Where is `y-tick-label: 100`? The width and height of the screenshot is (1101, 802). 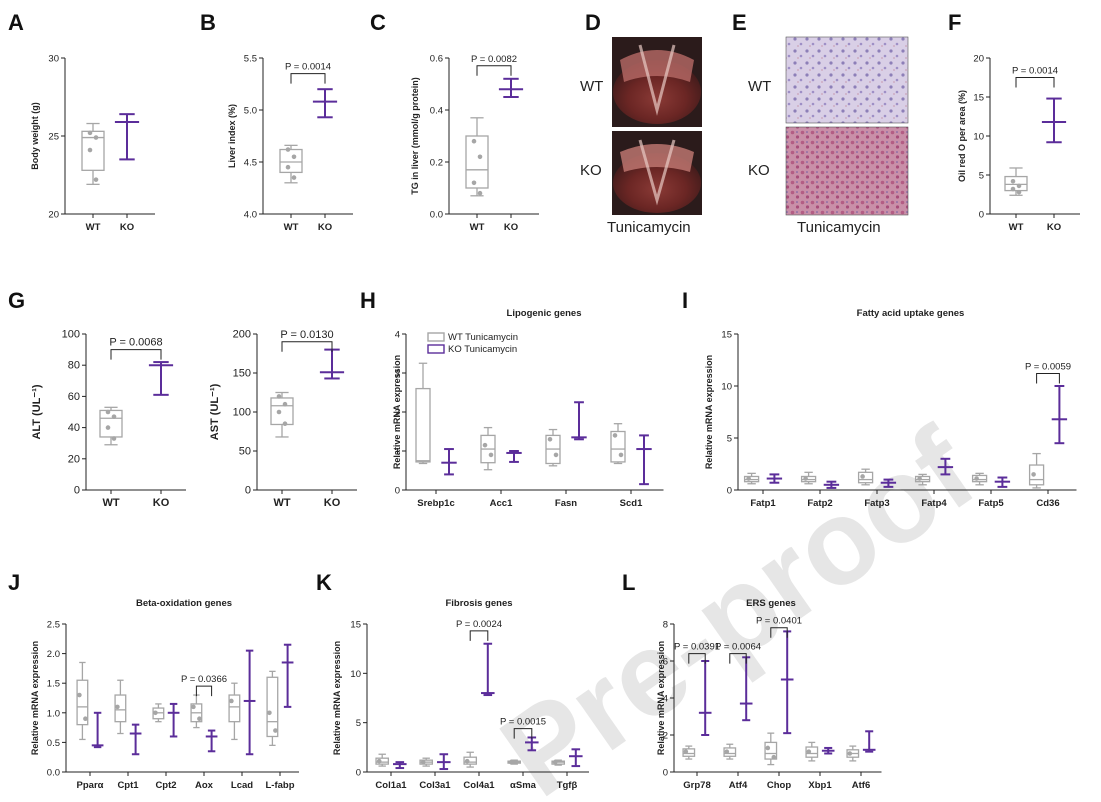
y-tick-label: 100 is located at coordinates (242, 413).